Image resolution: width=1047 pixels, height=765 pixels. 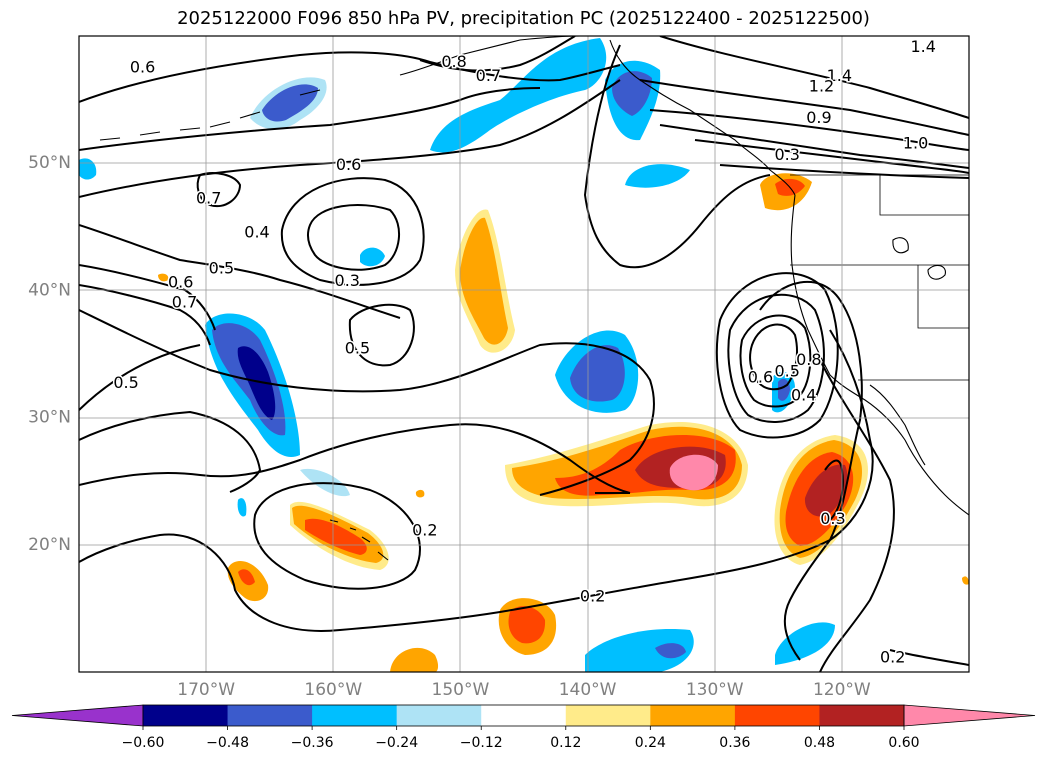 I want to click on borders, so click(x=879, y=277).